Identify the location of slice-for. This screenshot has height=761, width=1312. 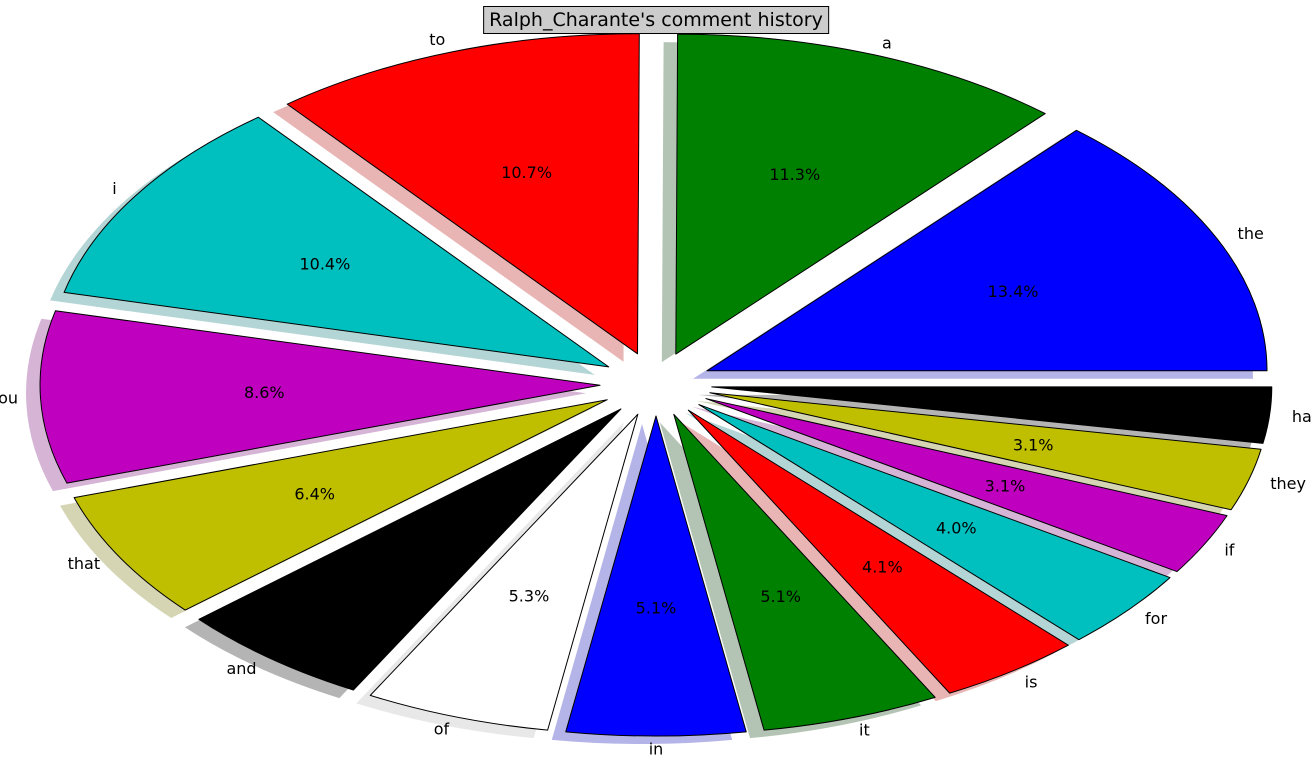
(934, 522).